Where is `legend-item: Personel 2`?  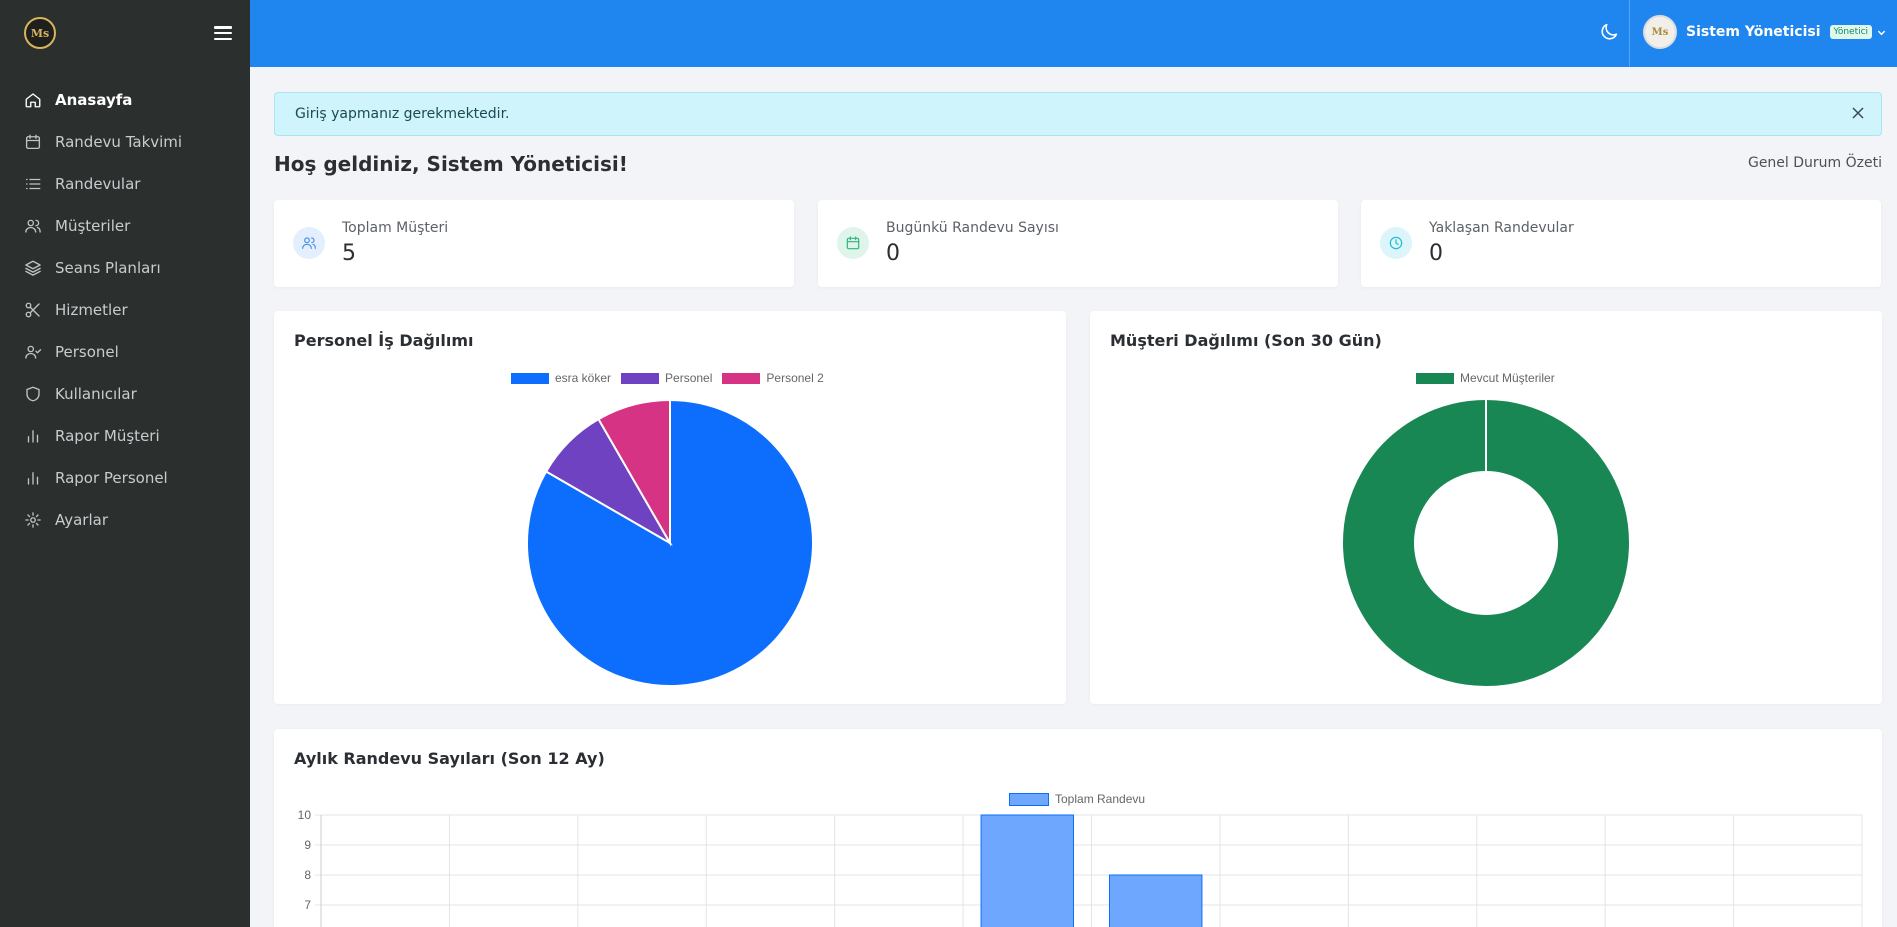 legend-item: Personel 2 is located at coordinates (773, 378).